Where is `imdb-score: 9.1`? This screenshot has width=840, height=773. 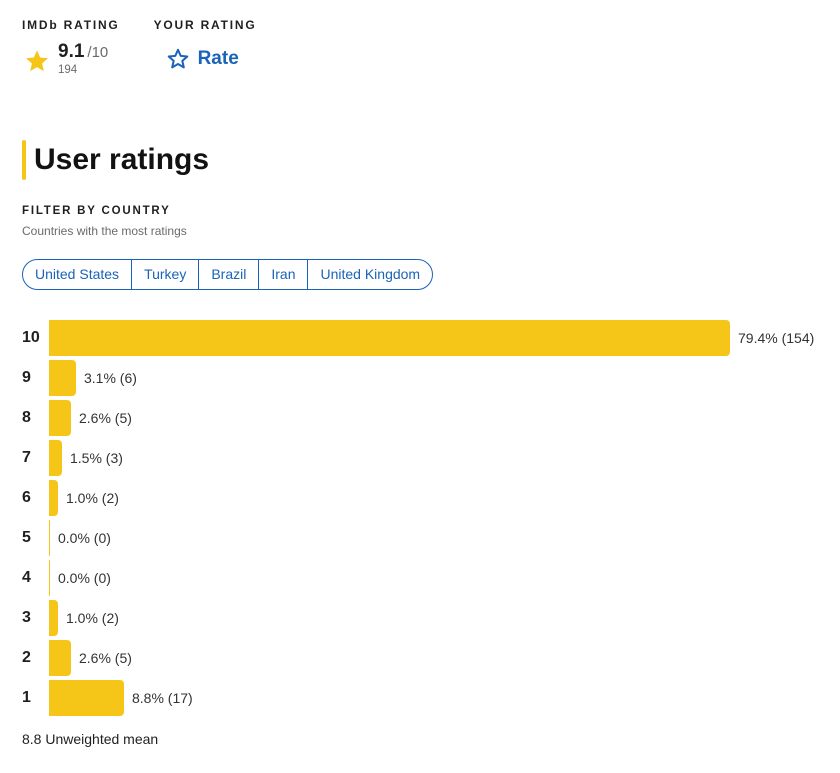
imdb-score: 9.1 is located at coordinates (71, 51).